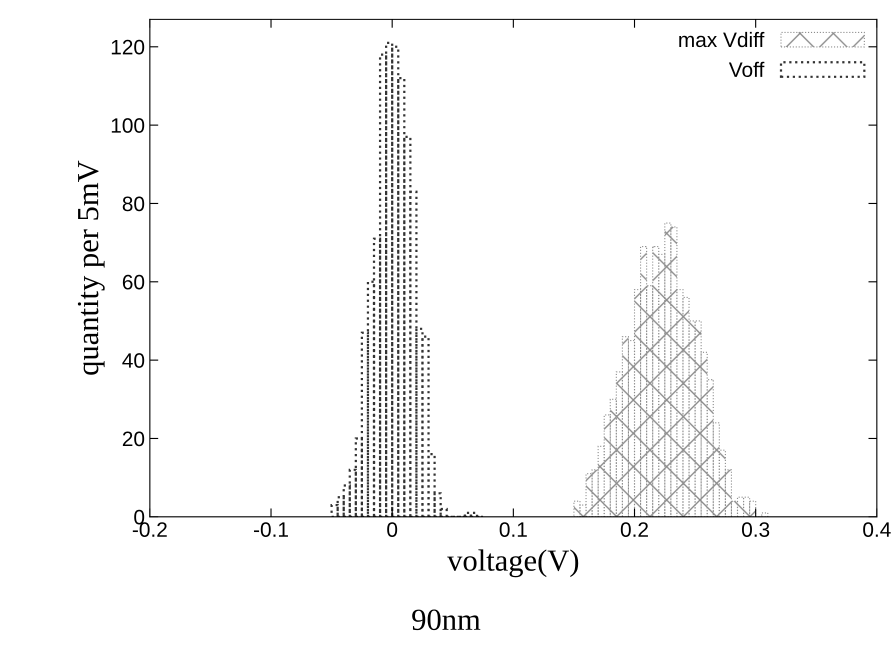  I want to click on y-tick-label: 80, so click(133, 204).